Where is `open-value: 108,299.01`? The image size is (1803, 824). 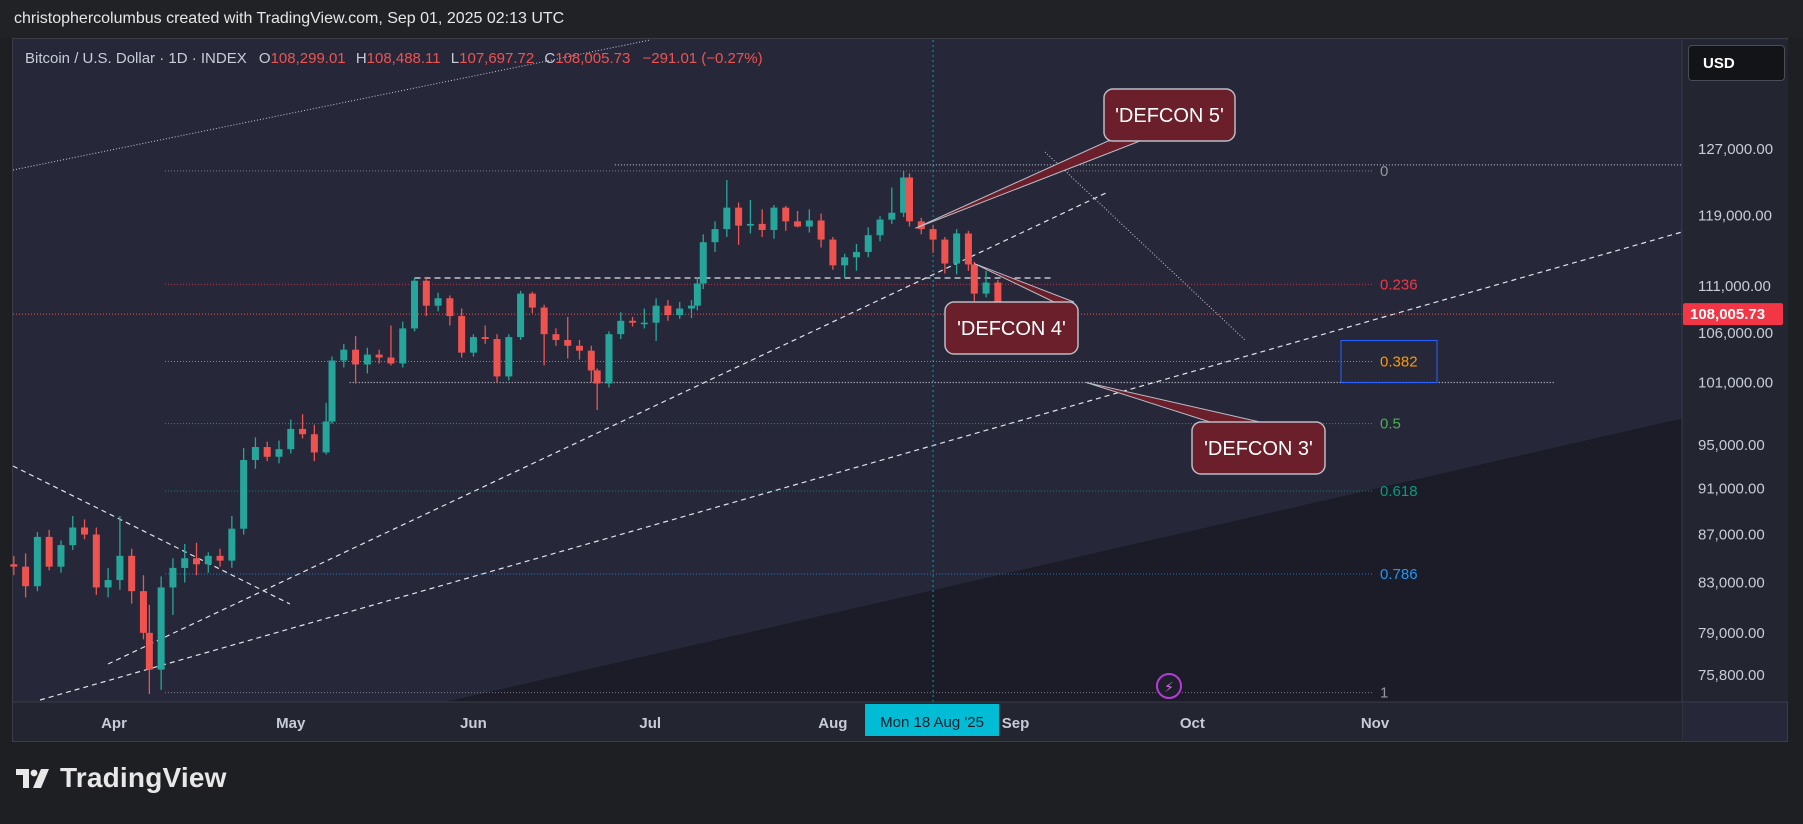
open-value: 108,299.01 is located at coordinates (308, 58).